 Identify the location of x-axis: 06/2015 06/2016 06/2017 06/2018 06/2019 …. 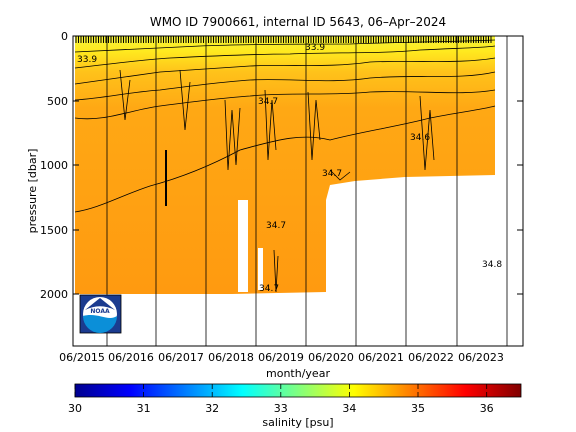
(281, 357).